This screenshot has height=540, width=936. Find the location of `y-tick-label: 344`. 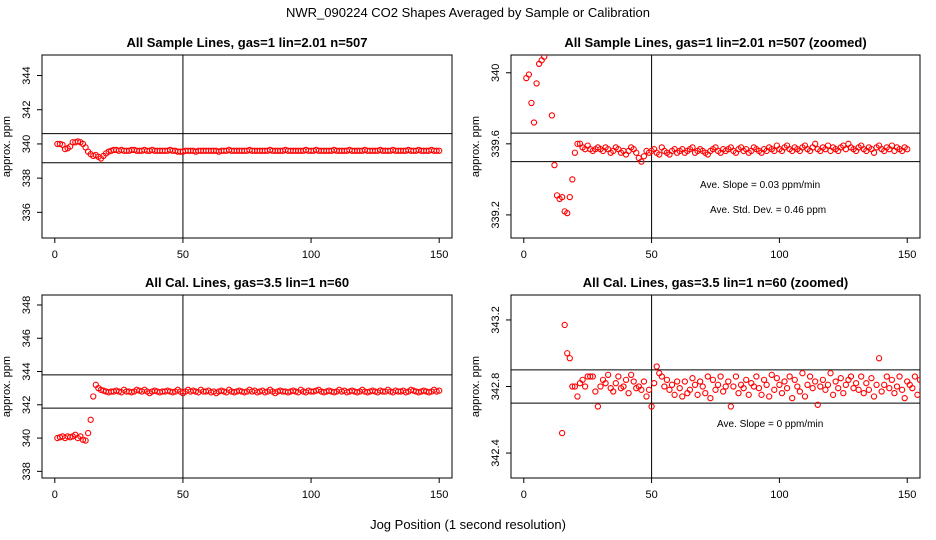

y-tick-label: 344 is located at coordinates (27, 75).